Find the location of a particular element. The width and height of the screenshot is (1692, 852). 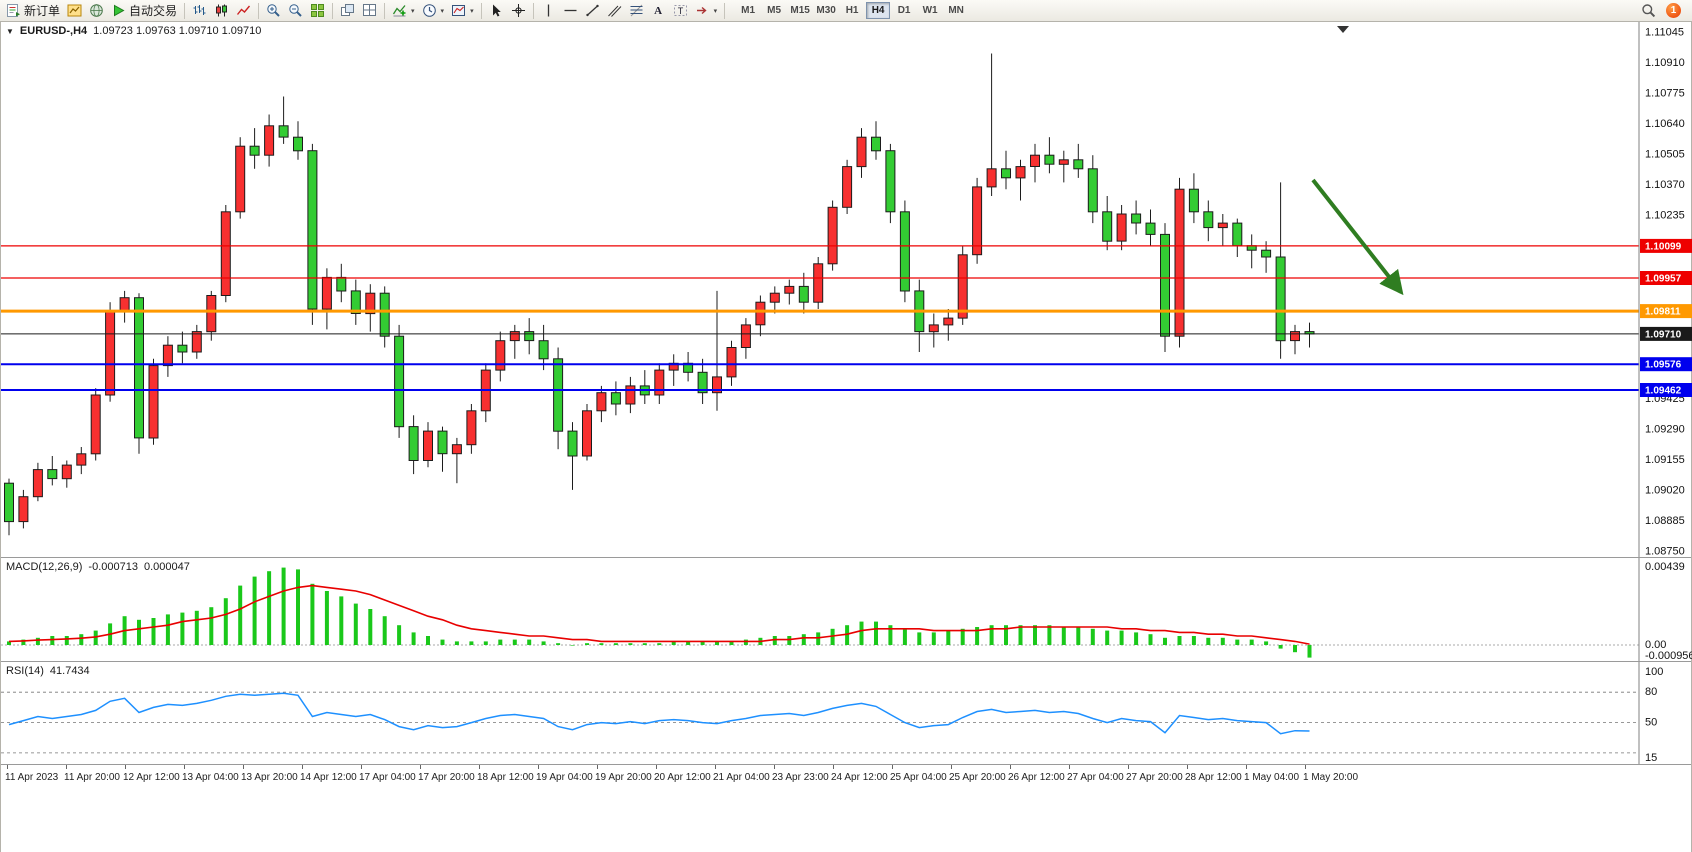

price-tick-label: 1.10370 is located at coordinates (1665, 185).